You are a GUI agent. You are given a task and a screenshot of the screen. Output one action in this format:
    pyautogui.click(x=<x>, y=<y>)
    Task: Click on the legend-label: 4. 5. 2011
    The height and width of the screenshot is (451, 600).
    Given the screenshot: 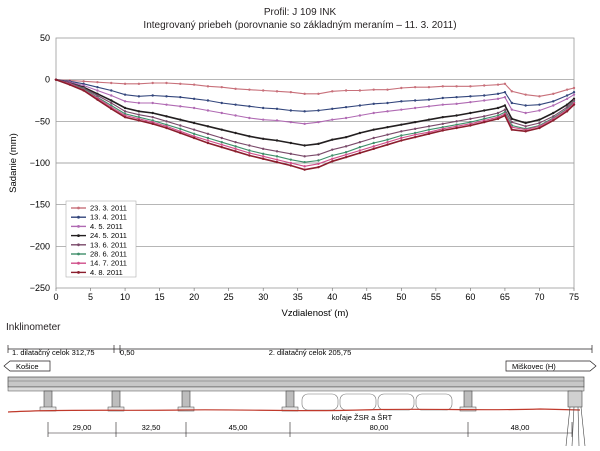 What is the action you would take?
    pyautogui.click(x=106, y=226)
    